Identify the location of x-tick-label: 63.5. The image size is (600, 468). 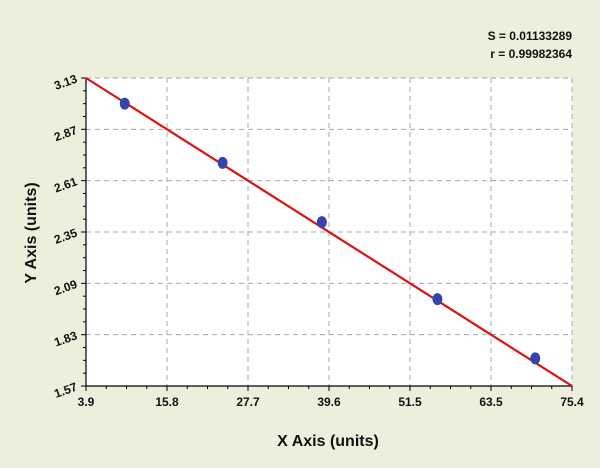
(491, 402).